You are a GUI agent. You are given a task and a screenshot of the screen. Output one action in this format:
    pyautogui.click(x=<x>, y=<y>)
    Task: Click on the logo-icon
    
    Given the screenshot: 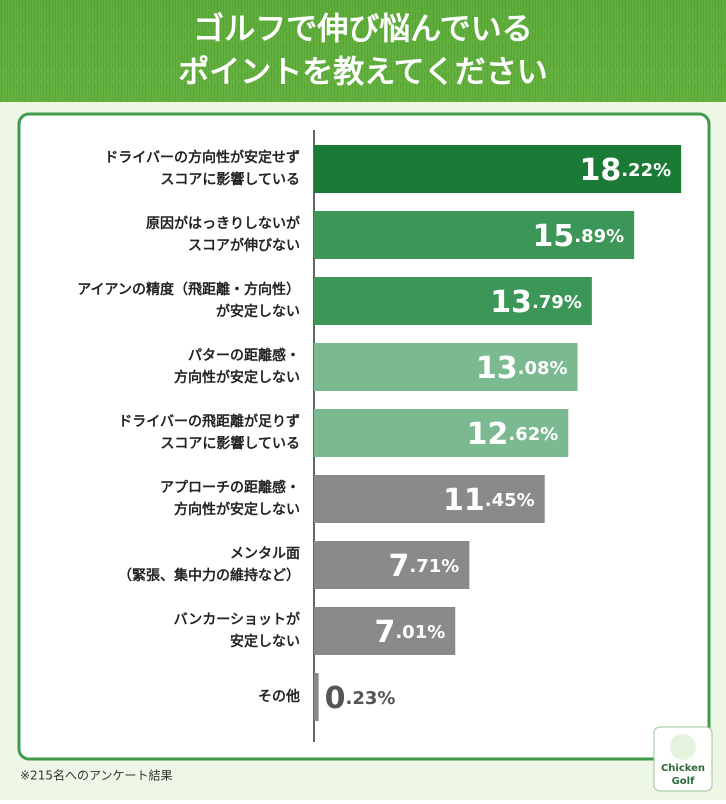 What is the action you would take?
    pyautogui.click(x=683, y=747)
    